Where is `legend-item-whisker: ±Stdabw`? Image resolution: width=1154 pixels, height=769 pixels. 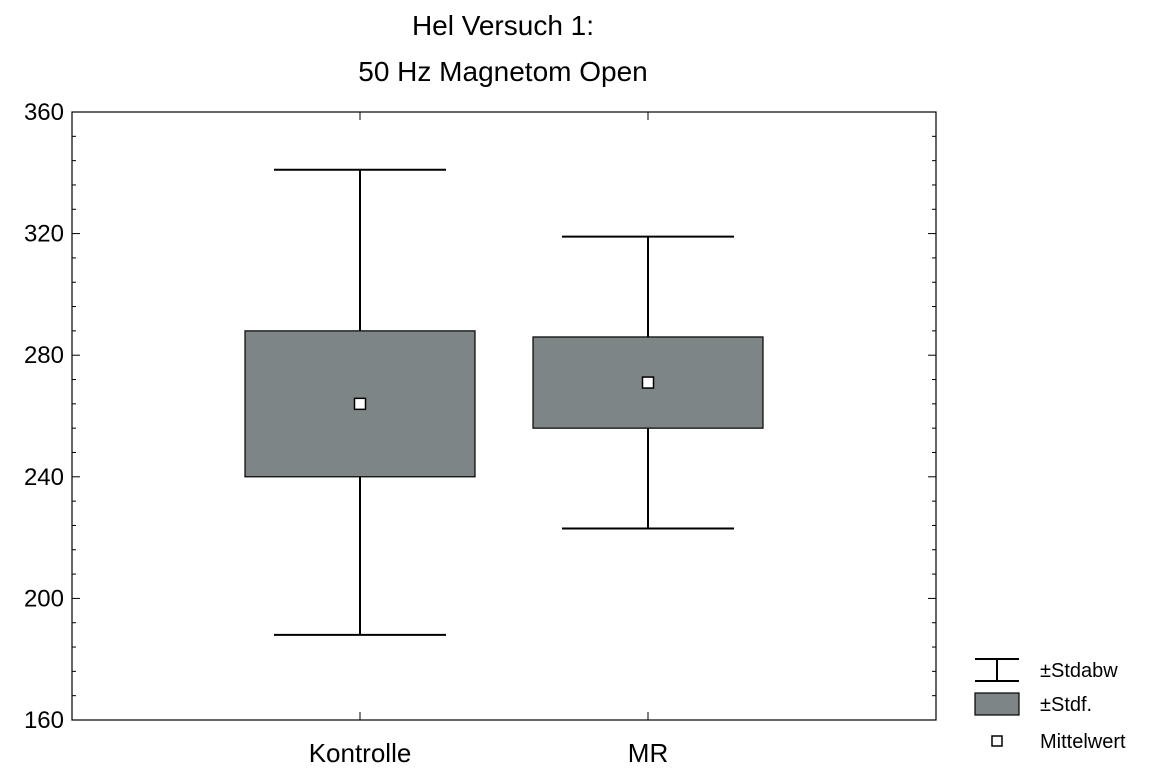
legend-item-whisker: ±Stdabw is located at coordinates (1046, 670).